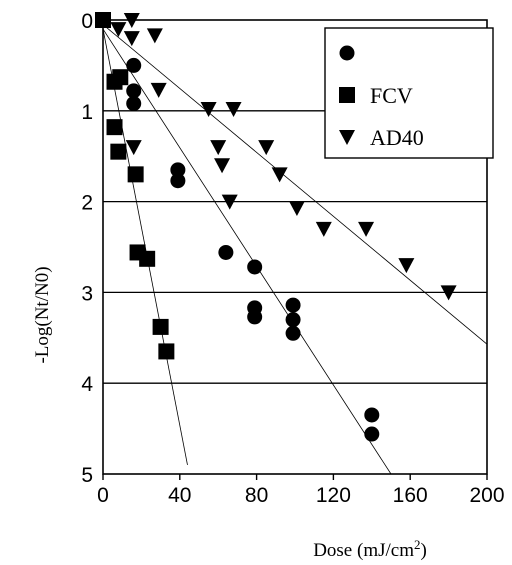 This screenshot has width=512, height=565. What do you see at coordinates (256, 495) in the screenshot?
I see `x-tick-label-80: 80` at bounding box center [256, 495].